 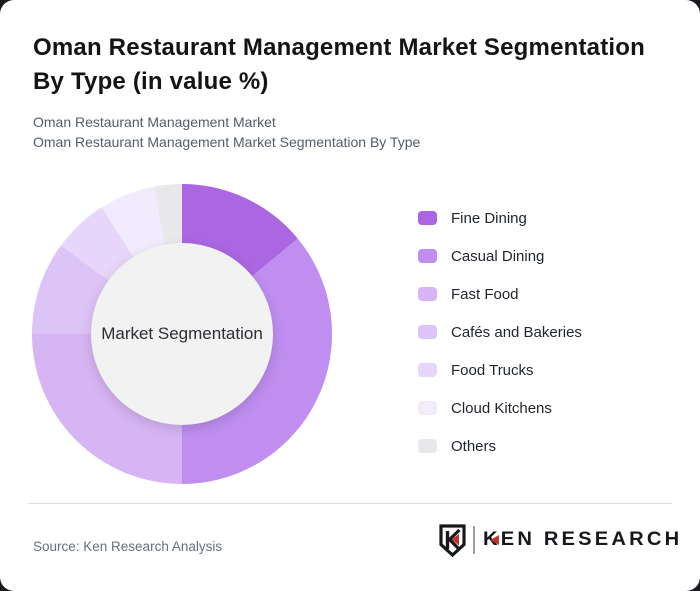 I want to click on legend-label: Casual Dining, so click(x=498, y=256).